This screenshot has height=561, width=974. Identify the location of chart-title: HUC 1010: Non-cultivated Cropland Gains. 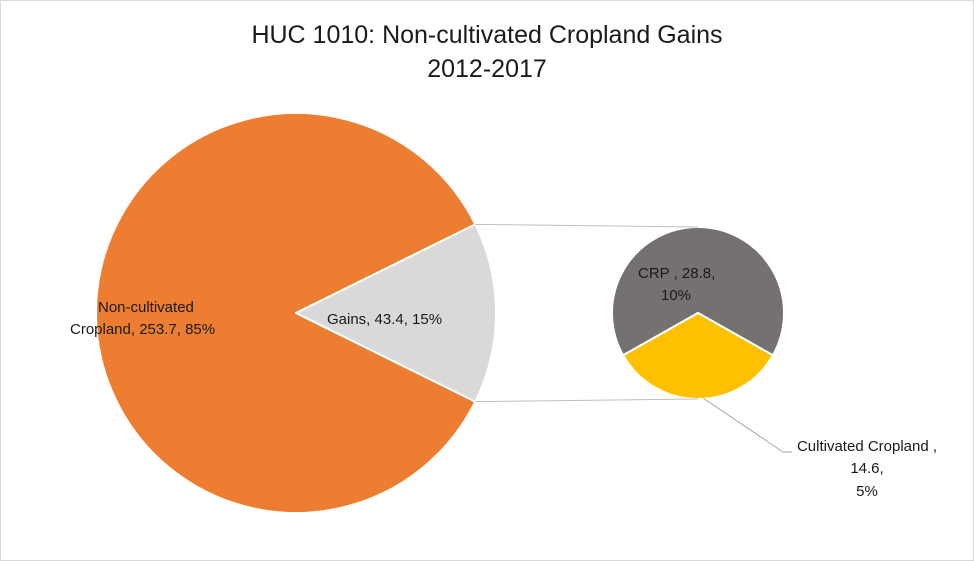
(487, 35).